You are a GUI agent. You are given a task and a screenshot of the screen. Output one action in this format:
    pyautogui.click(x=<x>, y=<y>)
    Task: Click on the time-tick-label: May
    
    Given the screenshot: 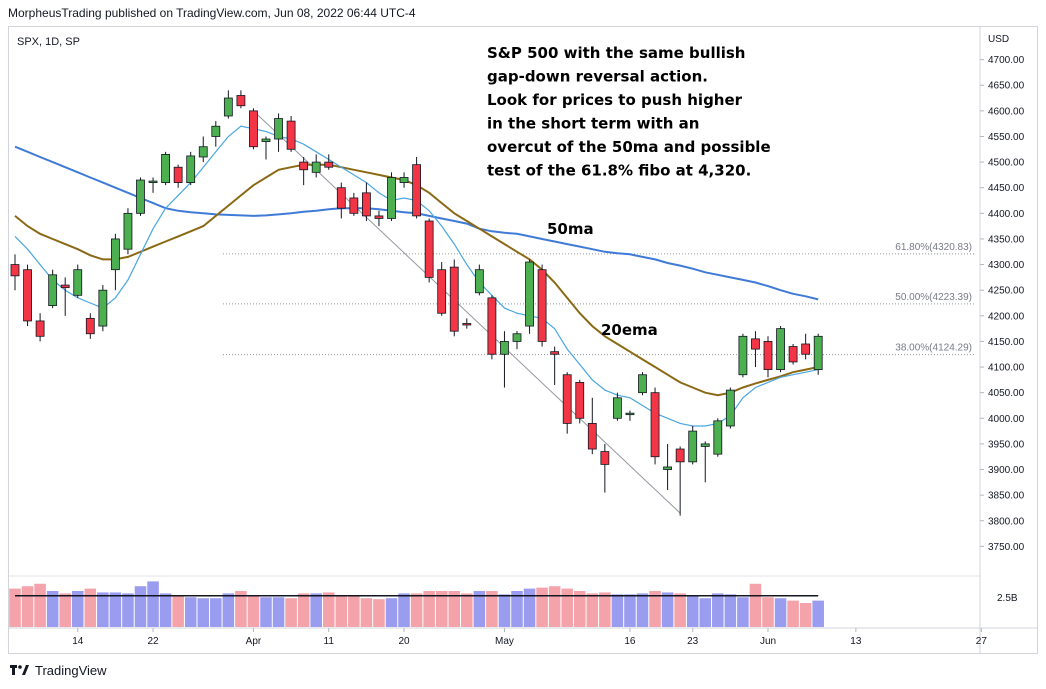 What is the action you would take?
    pyautogui.click(x=504, y=641)
    